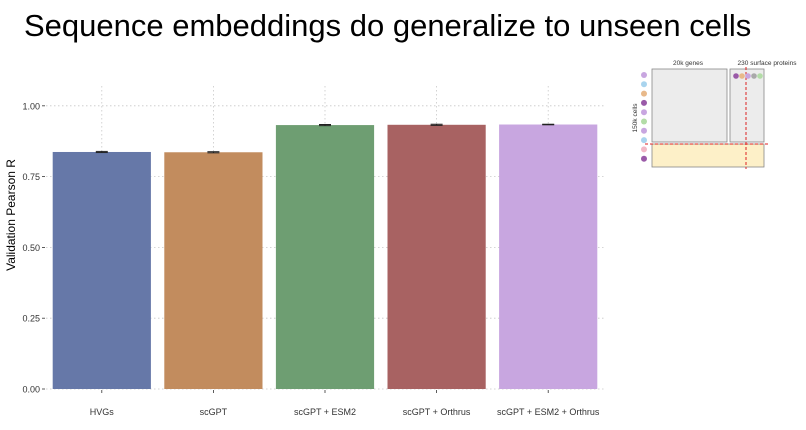 The width and height of the screenshot is (806, 430). Describe the element at coordinates (102, 412) in the screenshot. I see `x-tick-label: HVGs` at that location.